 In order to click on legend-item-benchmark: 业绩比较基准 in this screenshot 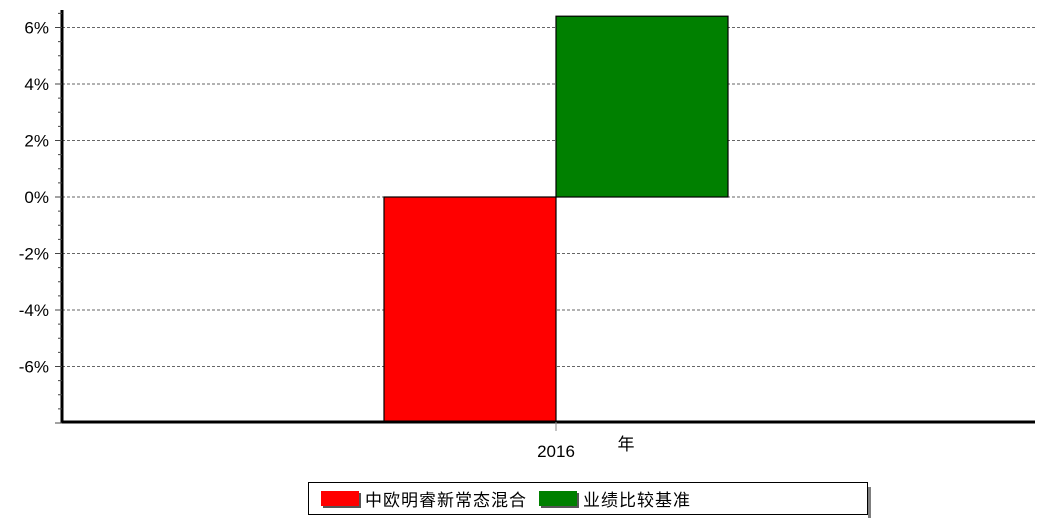, I will do `click(615, 498)`.